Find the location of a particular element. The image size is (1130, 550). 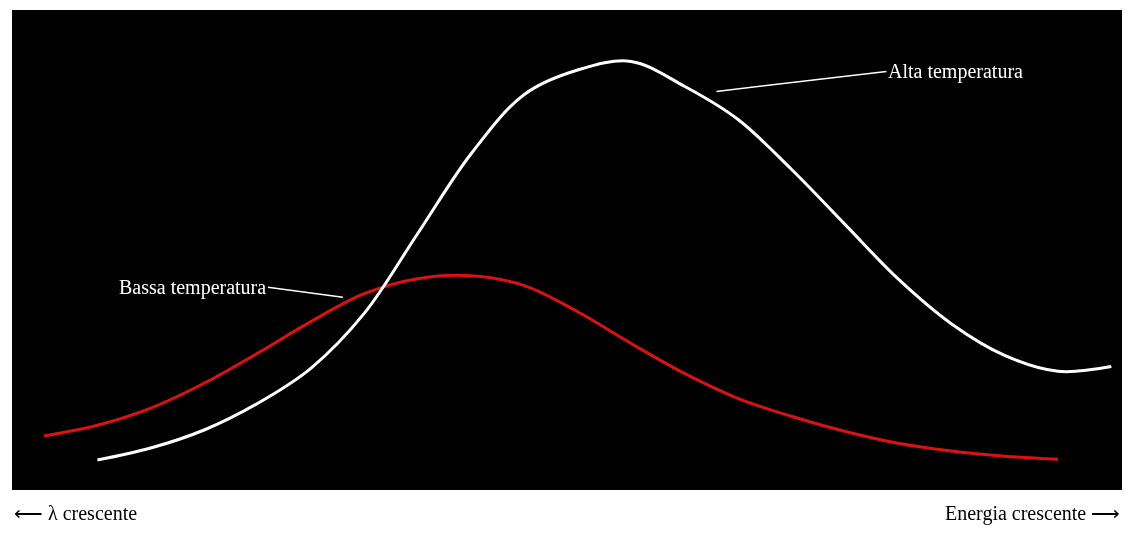

text: ⟵ λ crescente is located at coordinates (76, 513).